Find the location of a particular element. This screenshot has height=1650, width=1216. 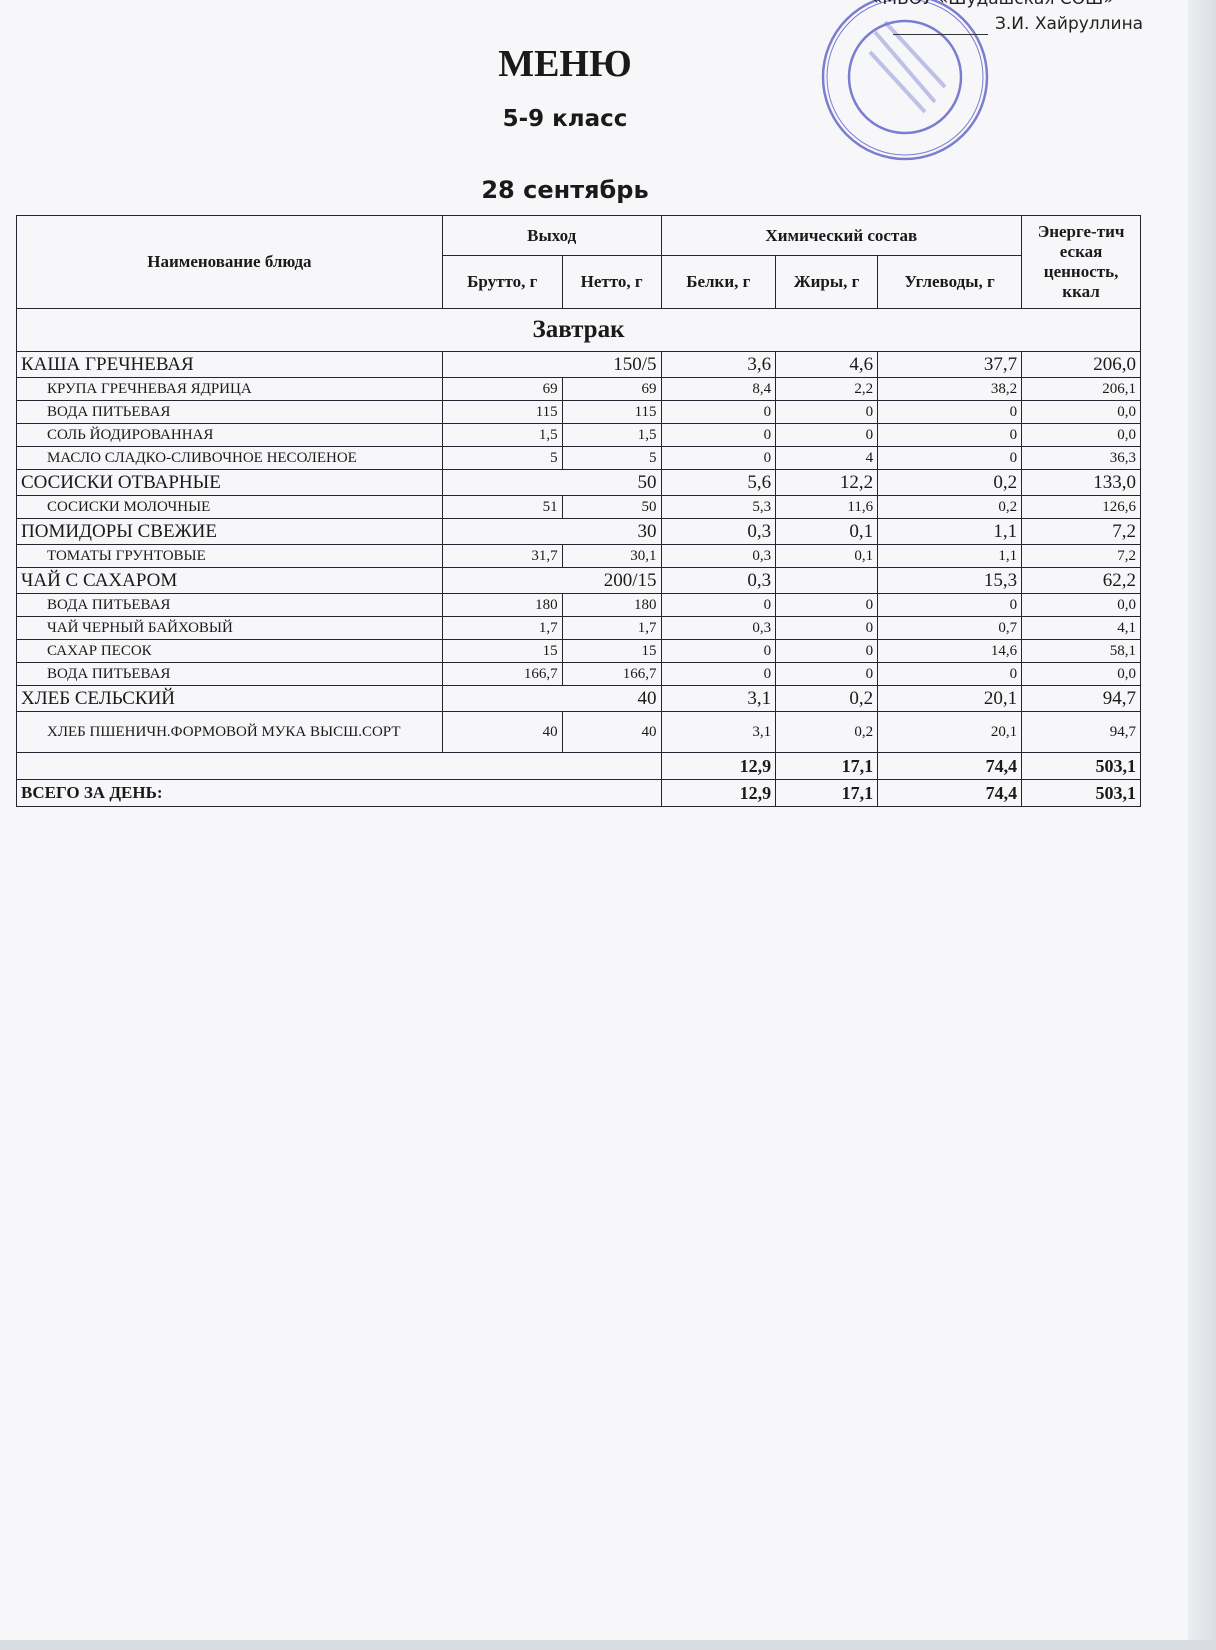

dish-name: СОСИСКИ МОЛОЧНЫЕ is located at coordinates (229, 507).